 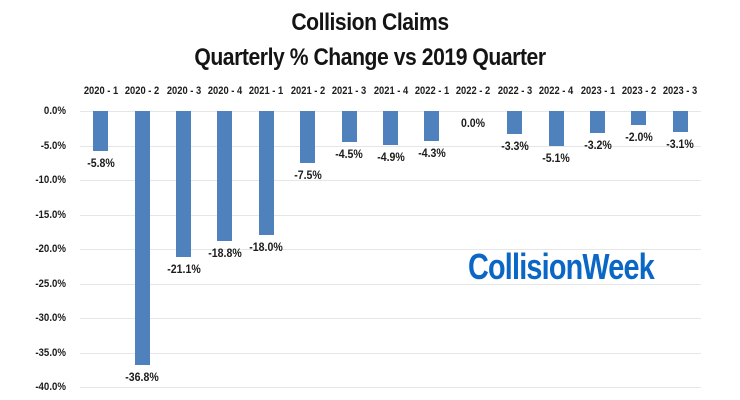 What do you see at coordinates (680, 144) in the screenshot?
I see `data-label: -3.1%` at bounding box center [680, 144].